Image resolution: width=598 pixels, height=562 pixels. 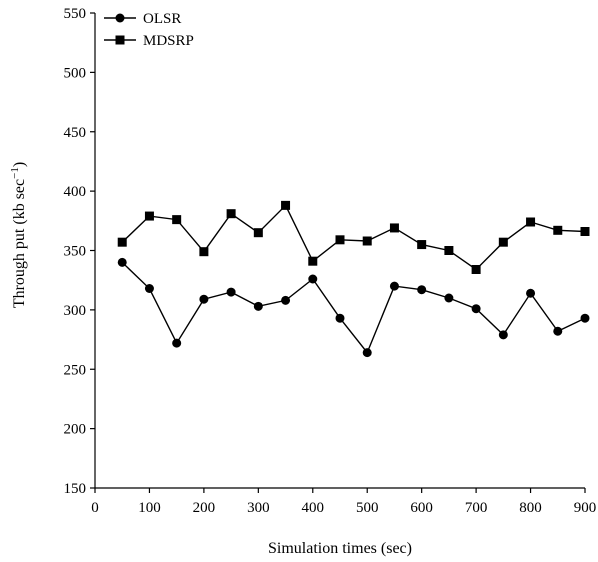 What do you see at coordinates (75, 370) in the screenshot?
I see `y-tick-label: 250` at bounding box center [75, 370].